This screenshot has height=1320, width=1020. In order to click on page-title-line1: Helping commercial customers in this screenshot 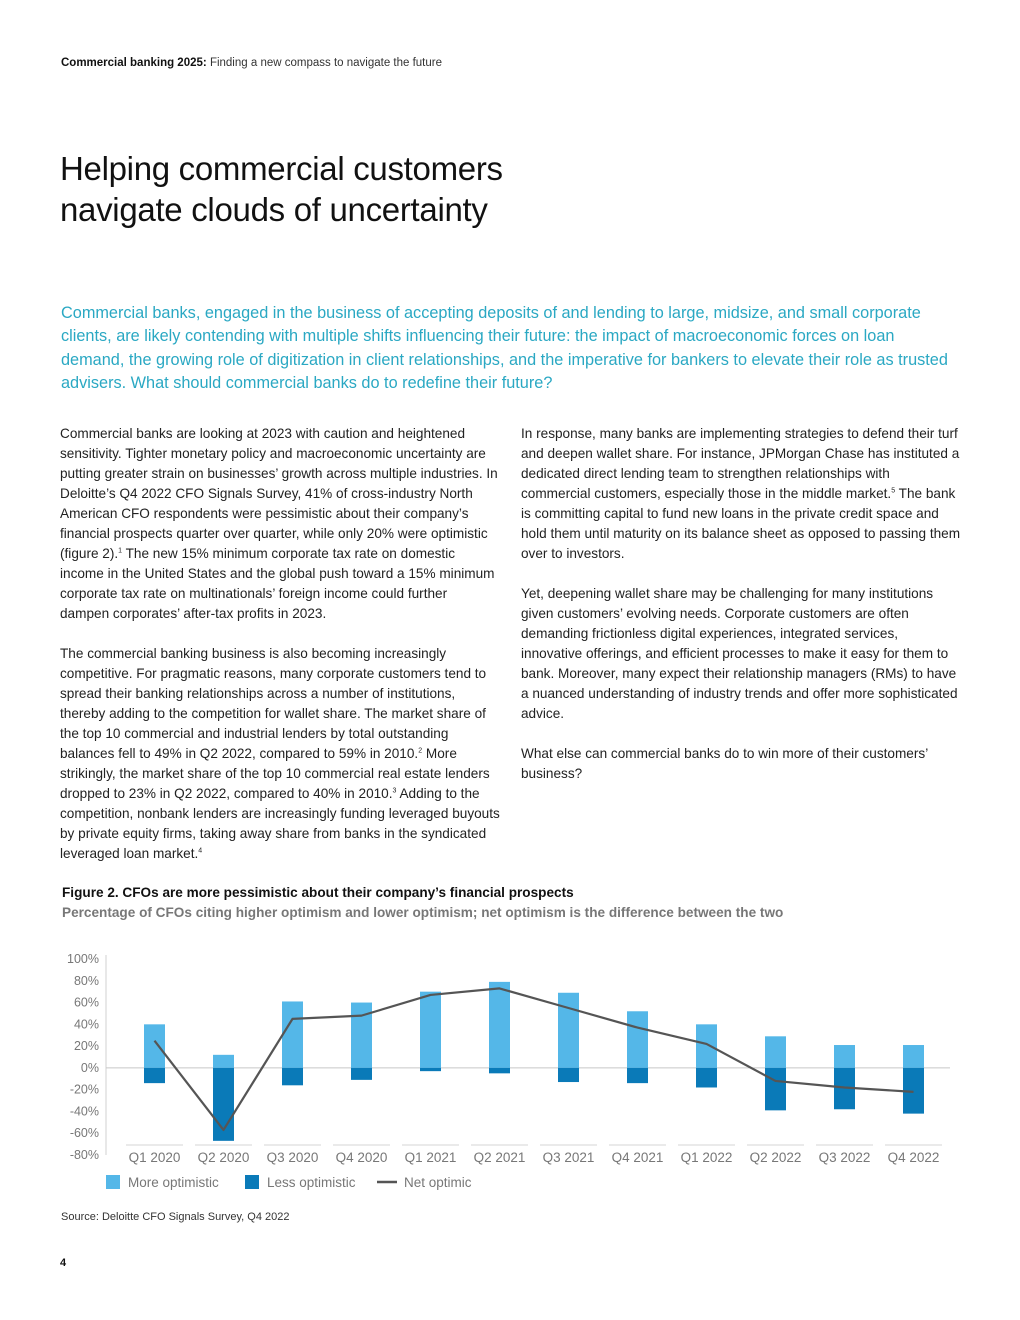, I will do `click(281, 168)`.